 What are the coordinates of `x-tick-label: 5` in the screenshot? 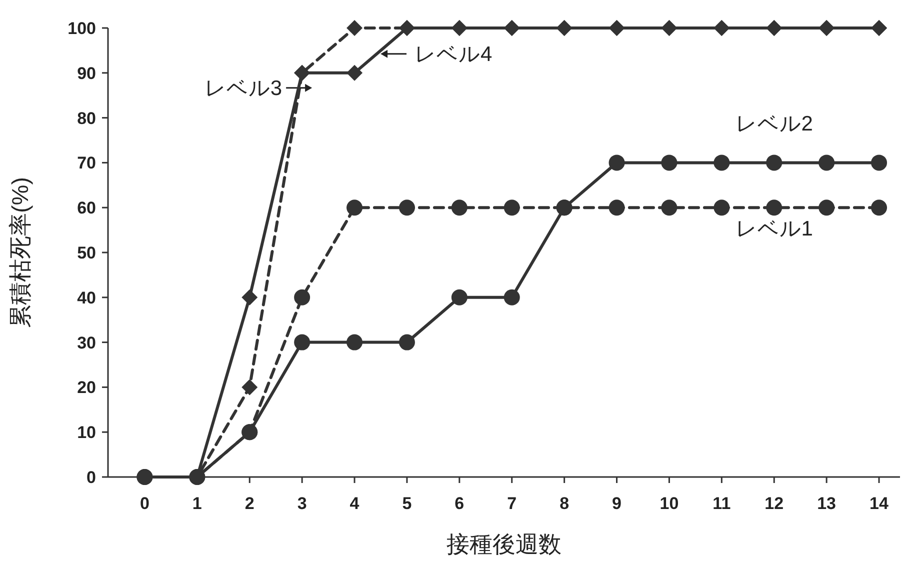 It's located at (407, 503).